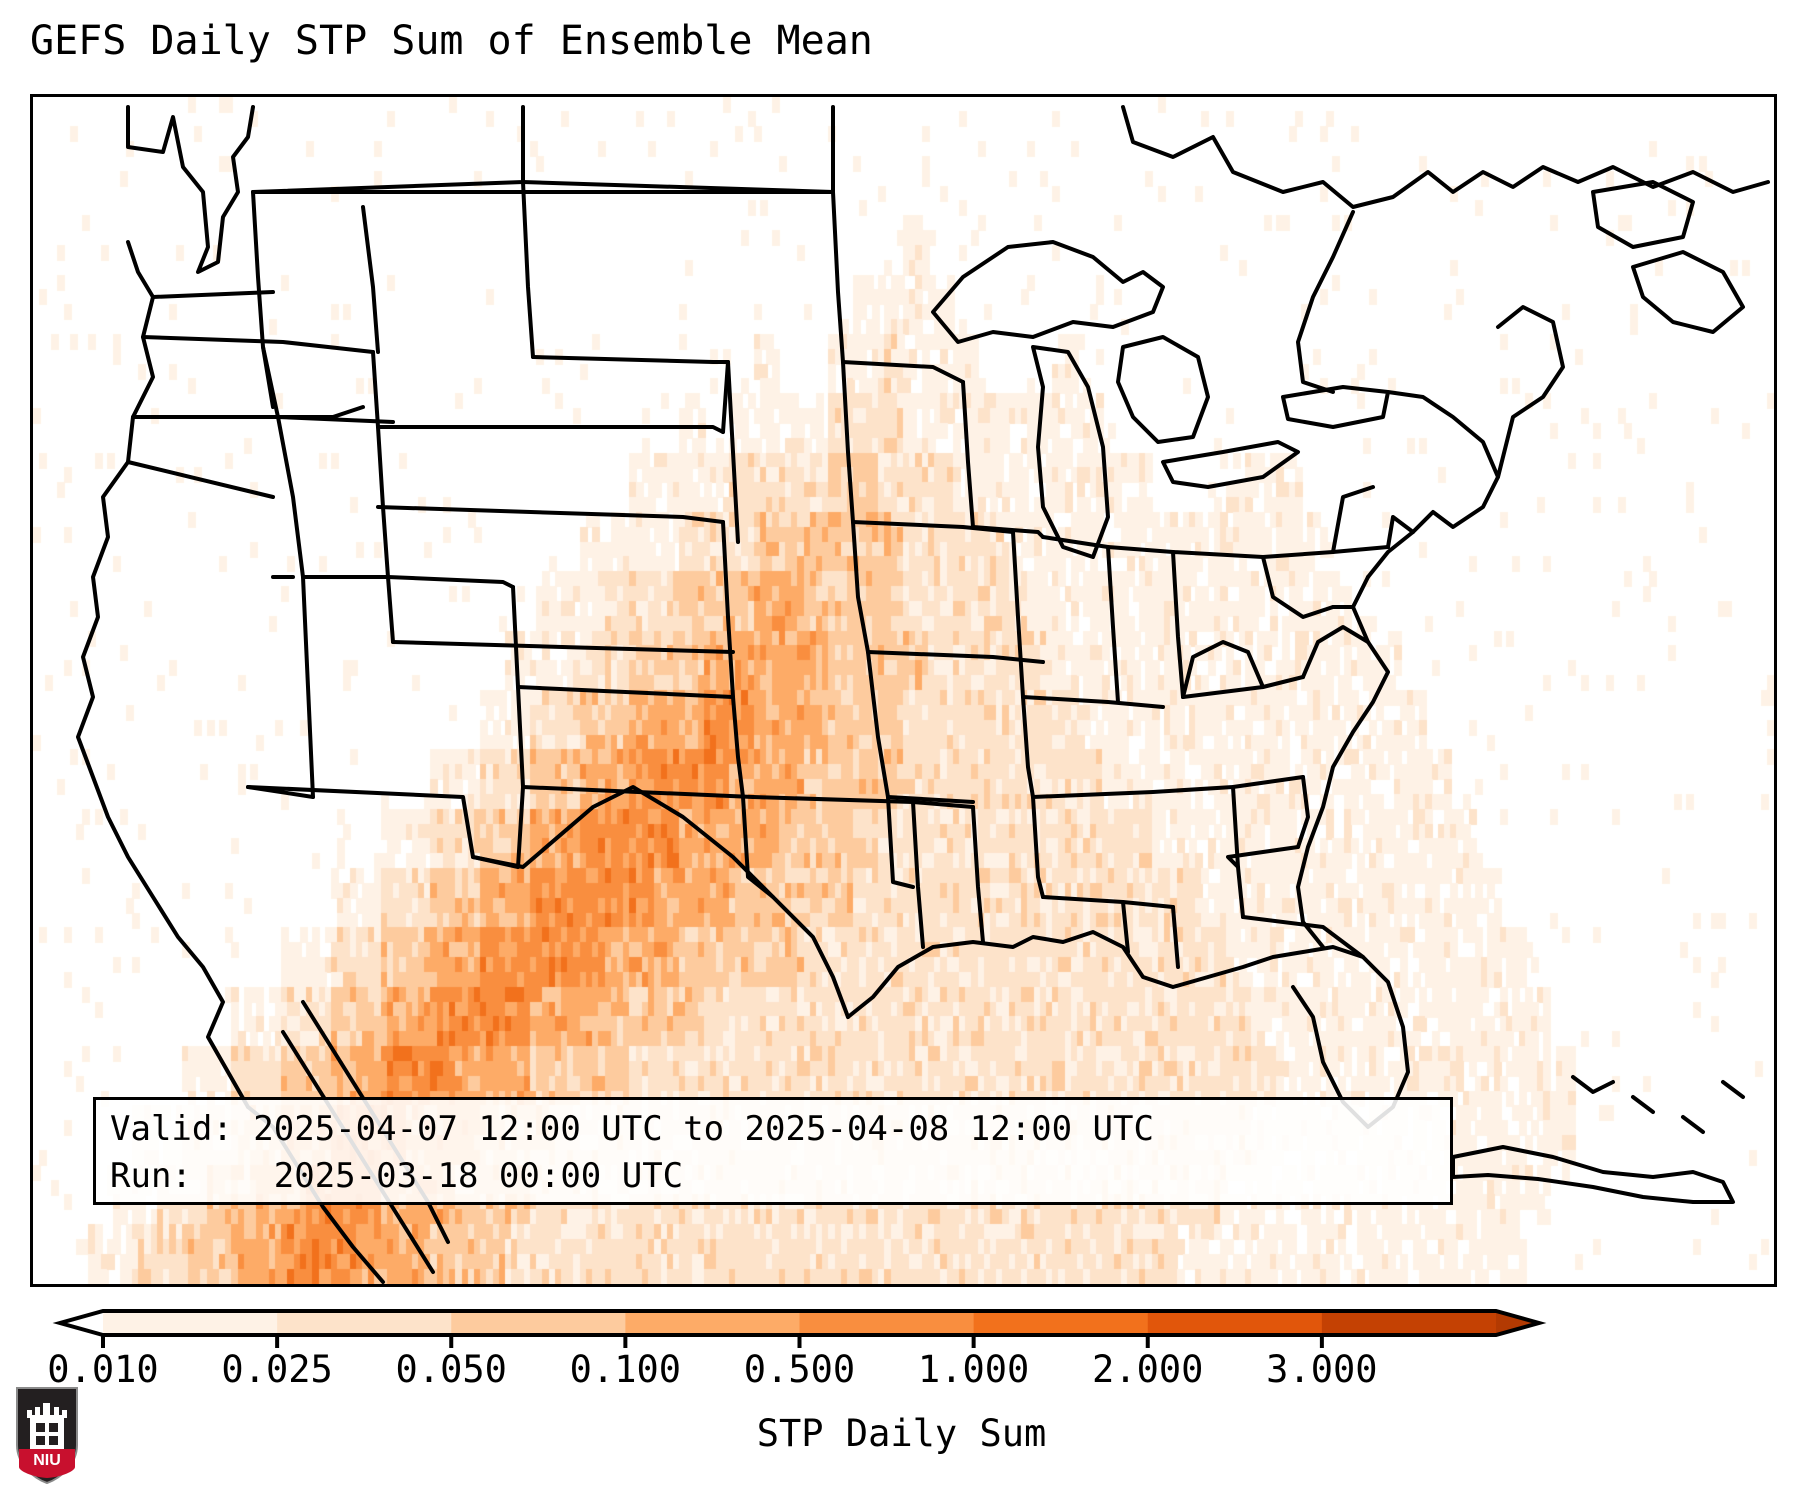 Image resolution: width=1803 pixels, height=1500 pixels. I want to click on colorbar, so click(901, 1324).